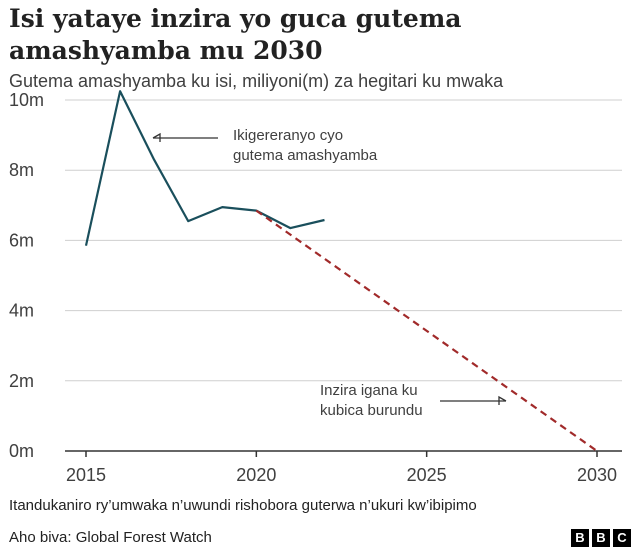 The height and width of the screenshot is (548, 640). I want to click on source-credit: Aho biva: Global Forest Watch, so click(110, 537).